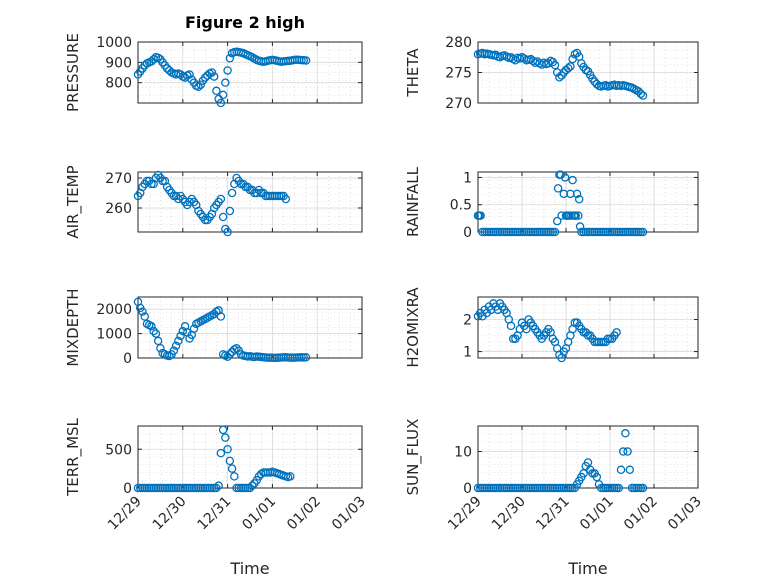 This screenshot has width=778, height=583. What do you see at coordinates (73, 327) in the screenshot?
I see `y-axis-label: MIXDEPTH` at bounding box center [73, 327].